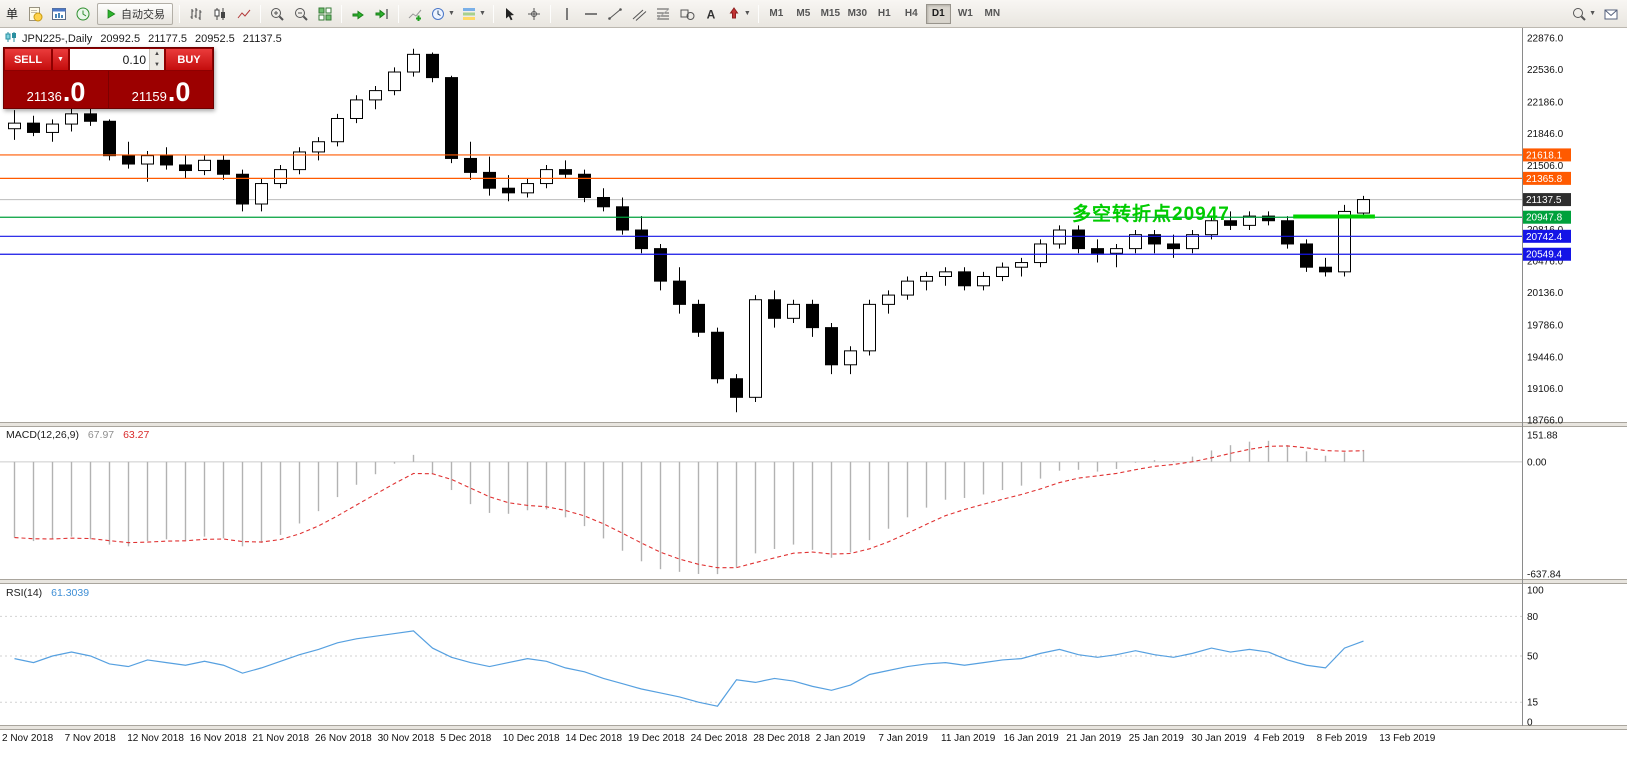  Describe the element at coordinates (466, 738) in the screenshot. I see `date-label: 5 Dec 2018` at that location.